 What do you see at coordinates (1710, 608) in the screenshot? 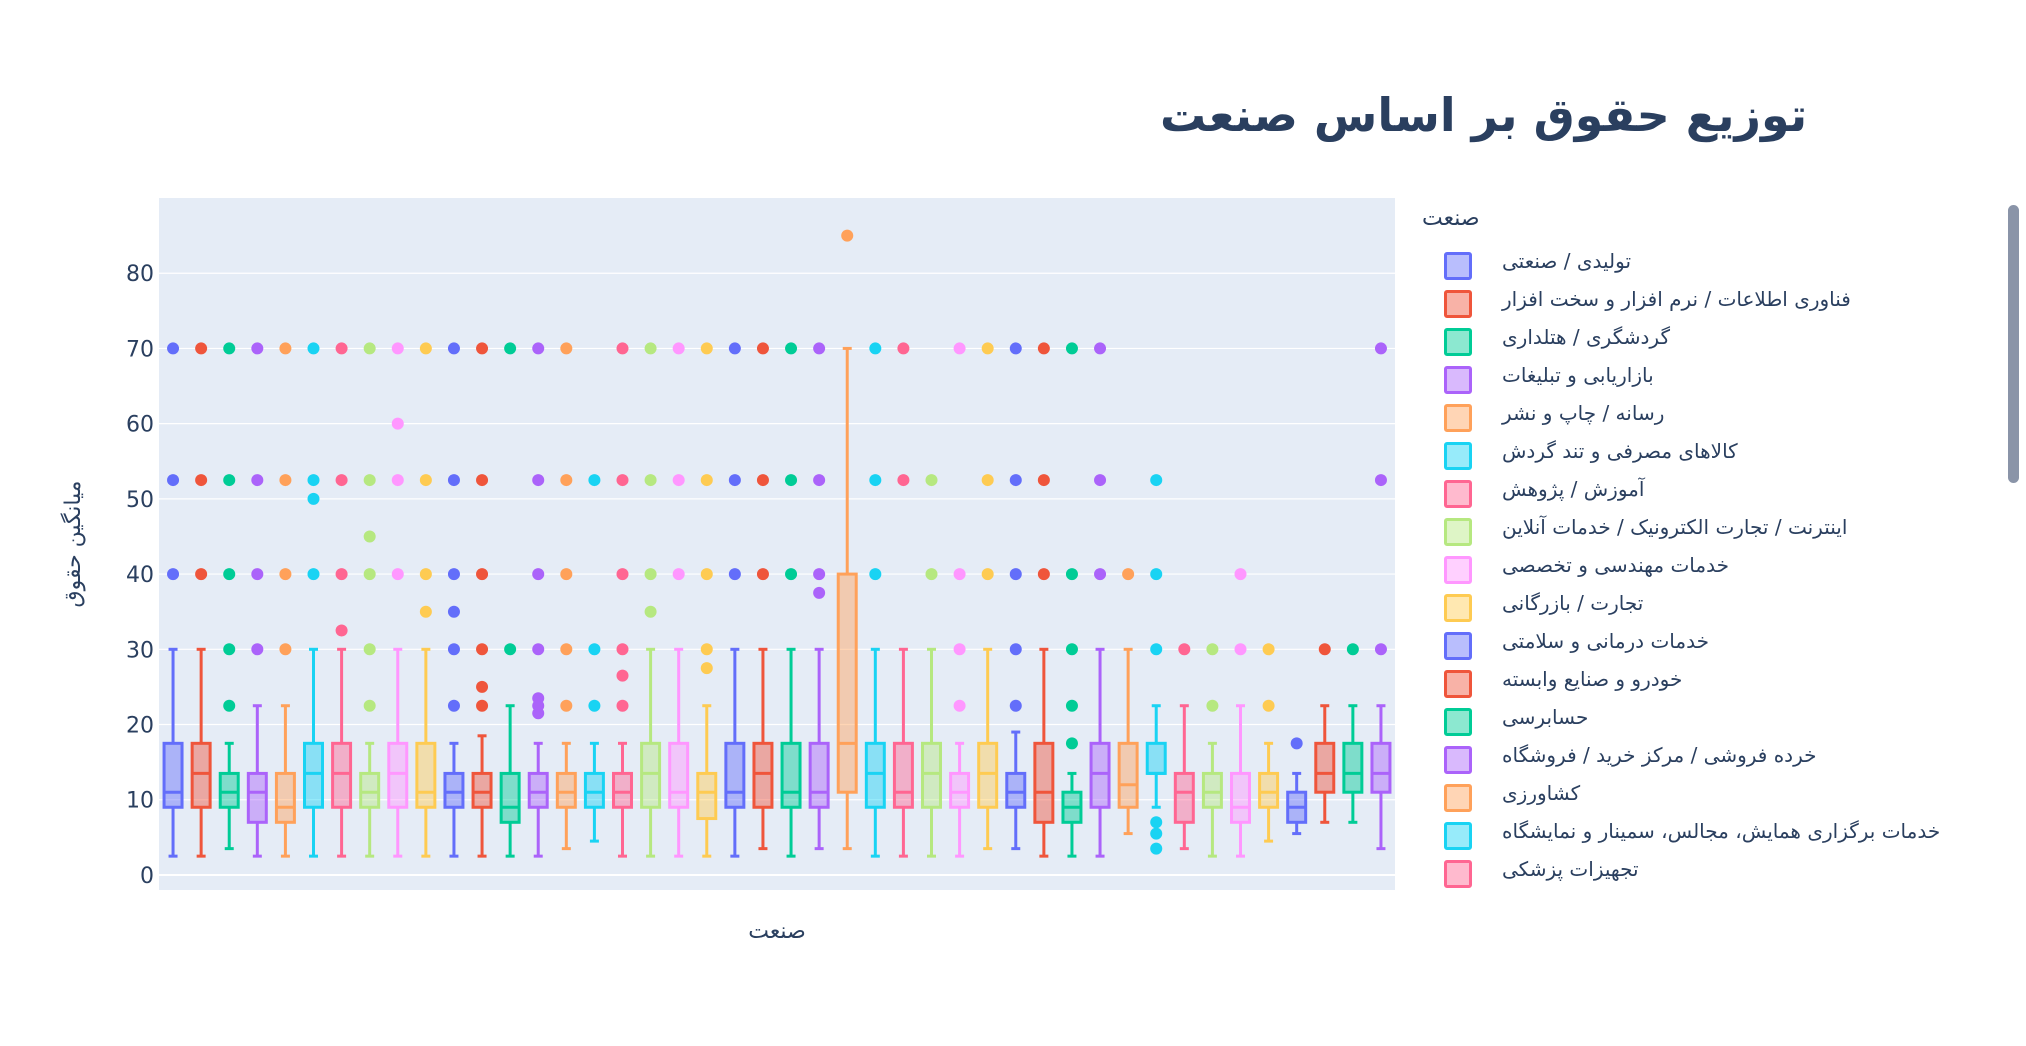
I see `legend-item: تجارت / بازرگانی` at bounding box center [1710, 608].